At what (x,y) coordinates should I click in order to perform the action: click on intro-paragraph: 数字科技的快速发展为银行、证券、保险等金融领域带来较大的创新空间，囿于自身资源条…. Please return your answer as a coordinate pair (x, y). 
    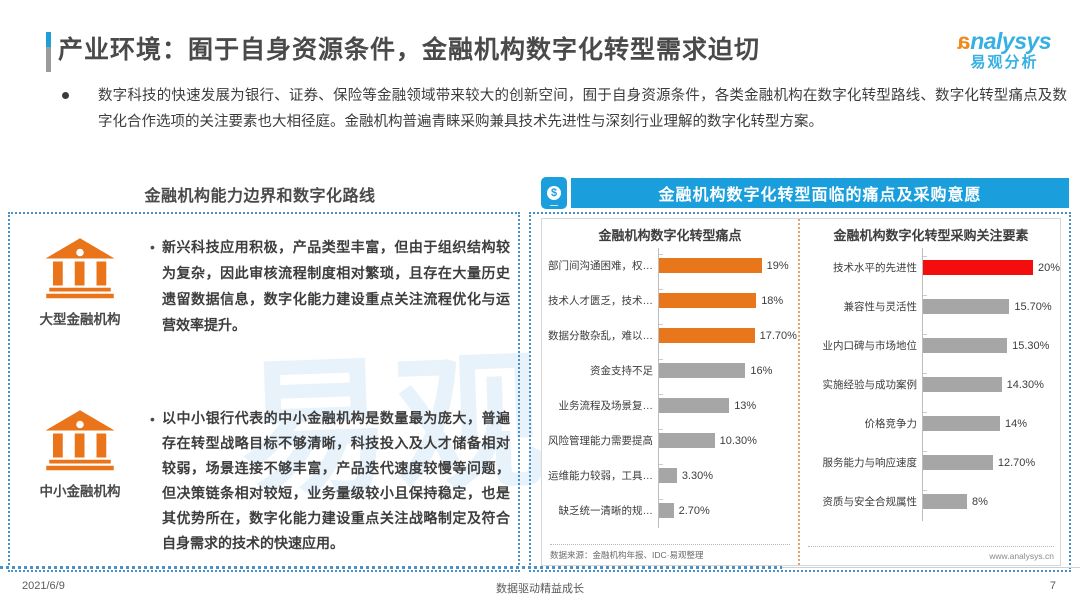
    Looking at the image, I should click on (564, 109).